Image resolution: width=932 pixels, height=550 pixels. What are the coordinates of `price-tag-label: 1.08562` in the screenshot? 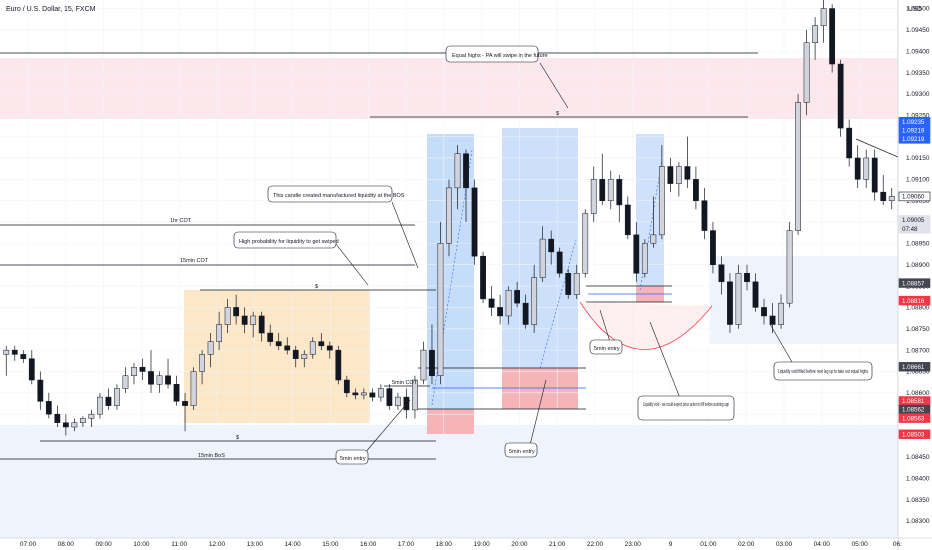 It's located at (913, 410).